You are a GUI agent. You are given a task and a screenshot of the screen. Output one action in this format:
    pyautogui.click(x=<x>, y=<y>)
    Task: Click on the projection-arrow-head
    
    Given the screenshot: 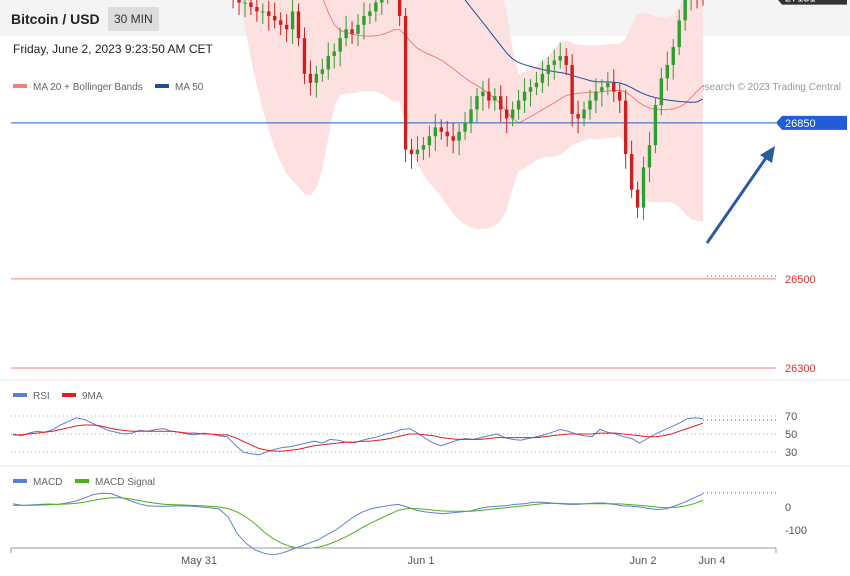 What is the action you would take?
    pyautogui.click(x=767, y=154)
    